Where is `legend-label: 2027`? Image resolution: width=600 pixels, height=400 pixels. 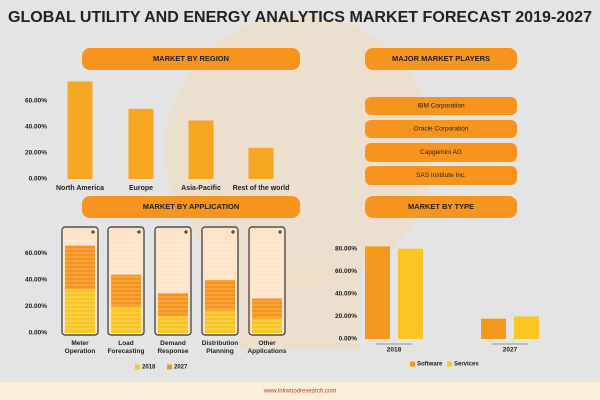
legend-label: 2027 is located at coordinates (181, 368).